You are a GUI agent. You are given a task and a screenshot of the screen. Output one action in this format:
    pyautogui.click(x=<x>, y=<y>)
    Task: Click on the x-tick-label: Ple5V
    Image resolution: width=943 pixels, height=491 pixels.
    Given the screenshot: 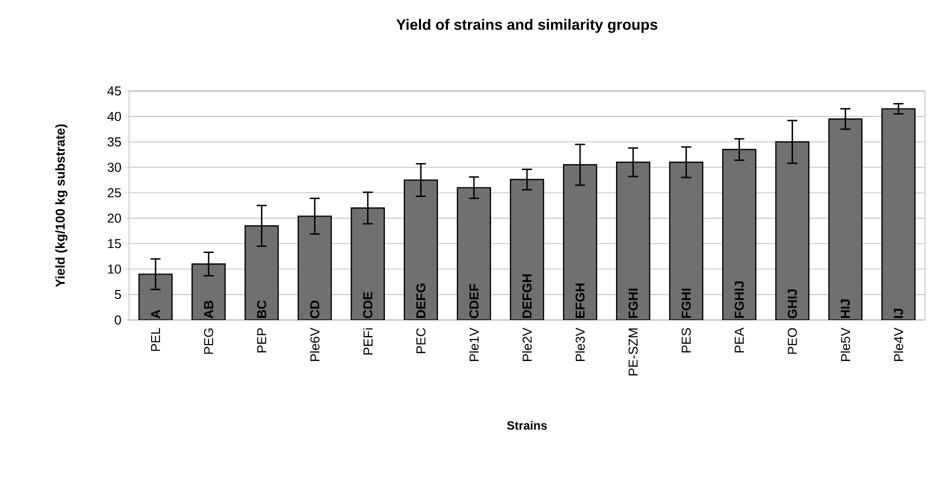 What is the action you would take?
    pyautogui.click(x=845, y=345)
    